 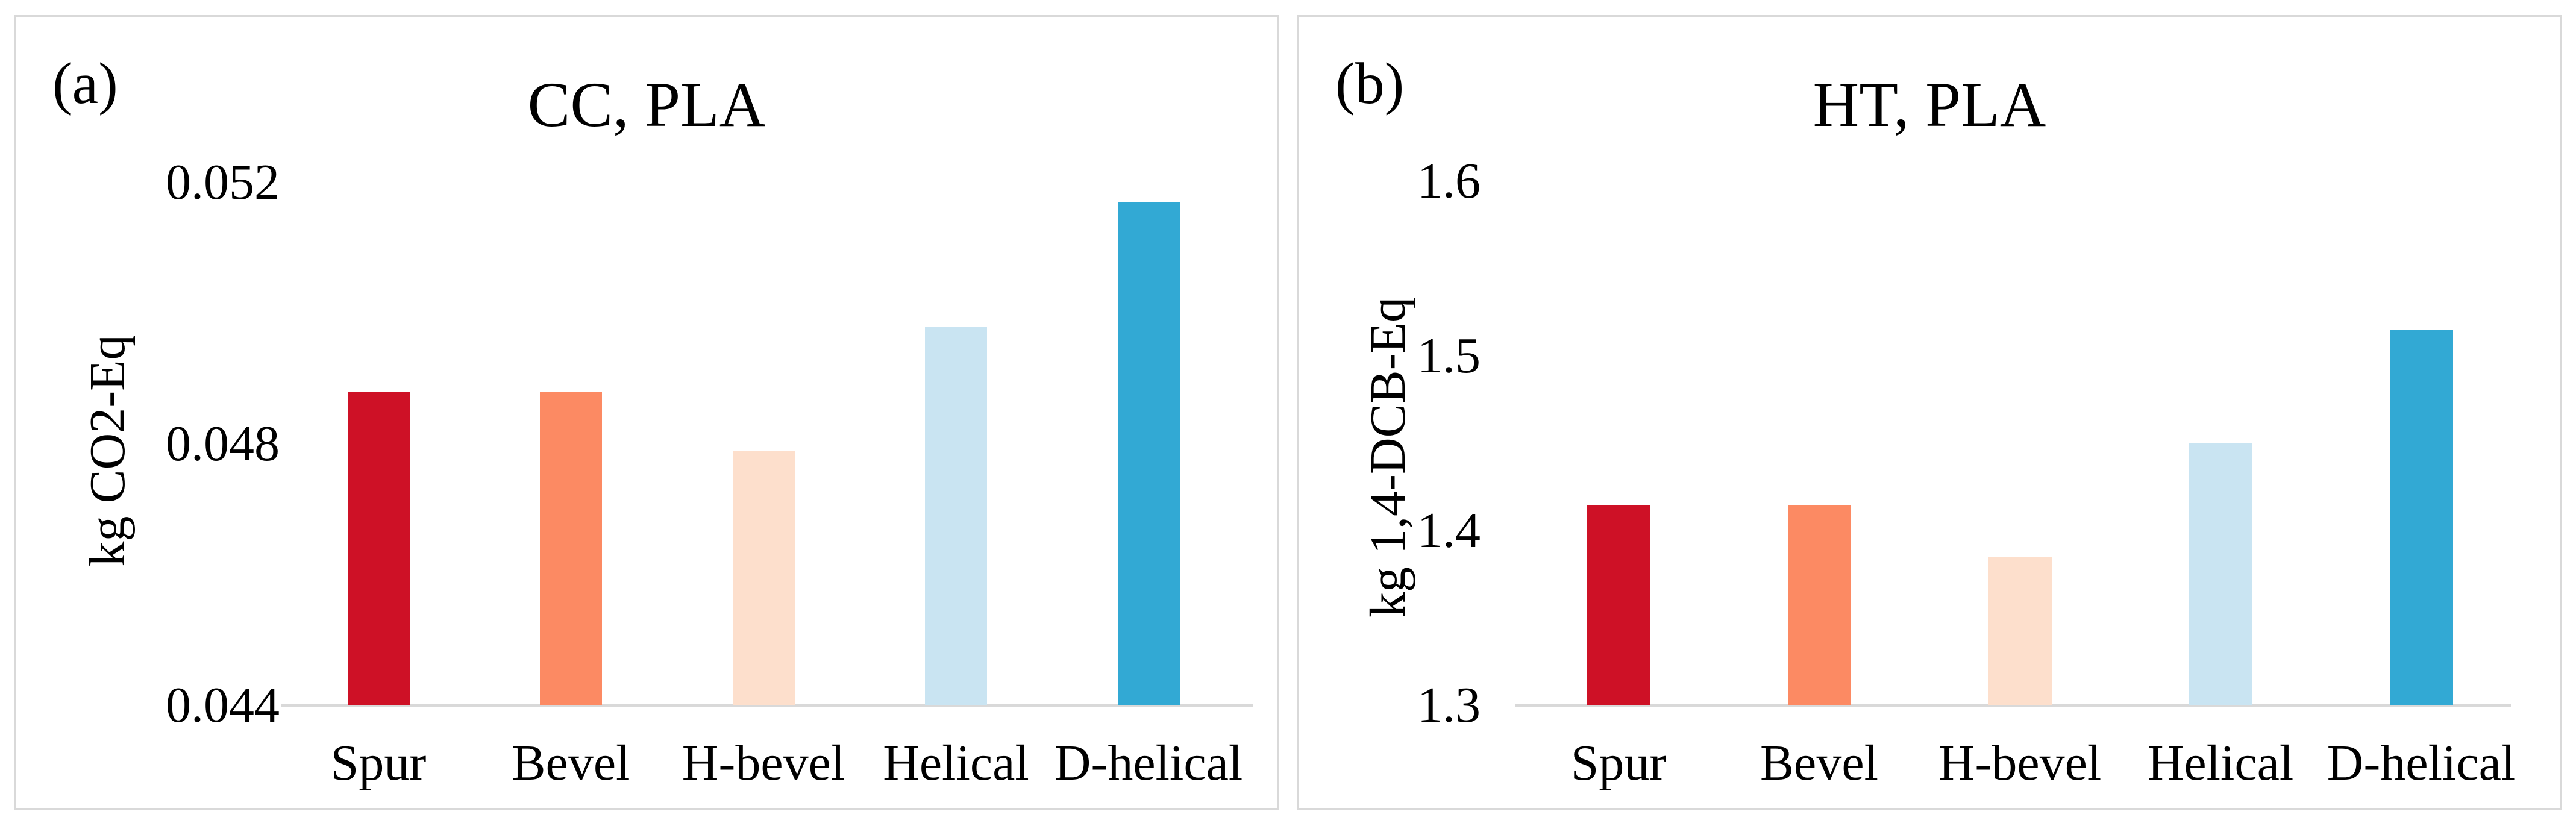 What do you see at coordinates (223, 182) in the screenshot?
I see `y-tick-label: 0.052` at bounding box center [223, 182].